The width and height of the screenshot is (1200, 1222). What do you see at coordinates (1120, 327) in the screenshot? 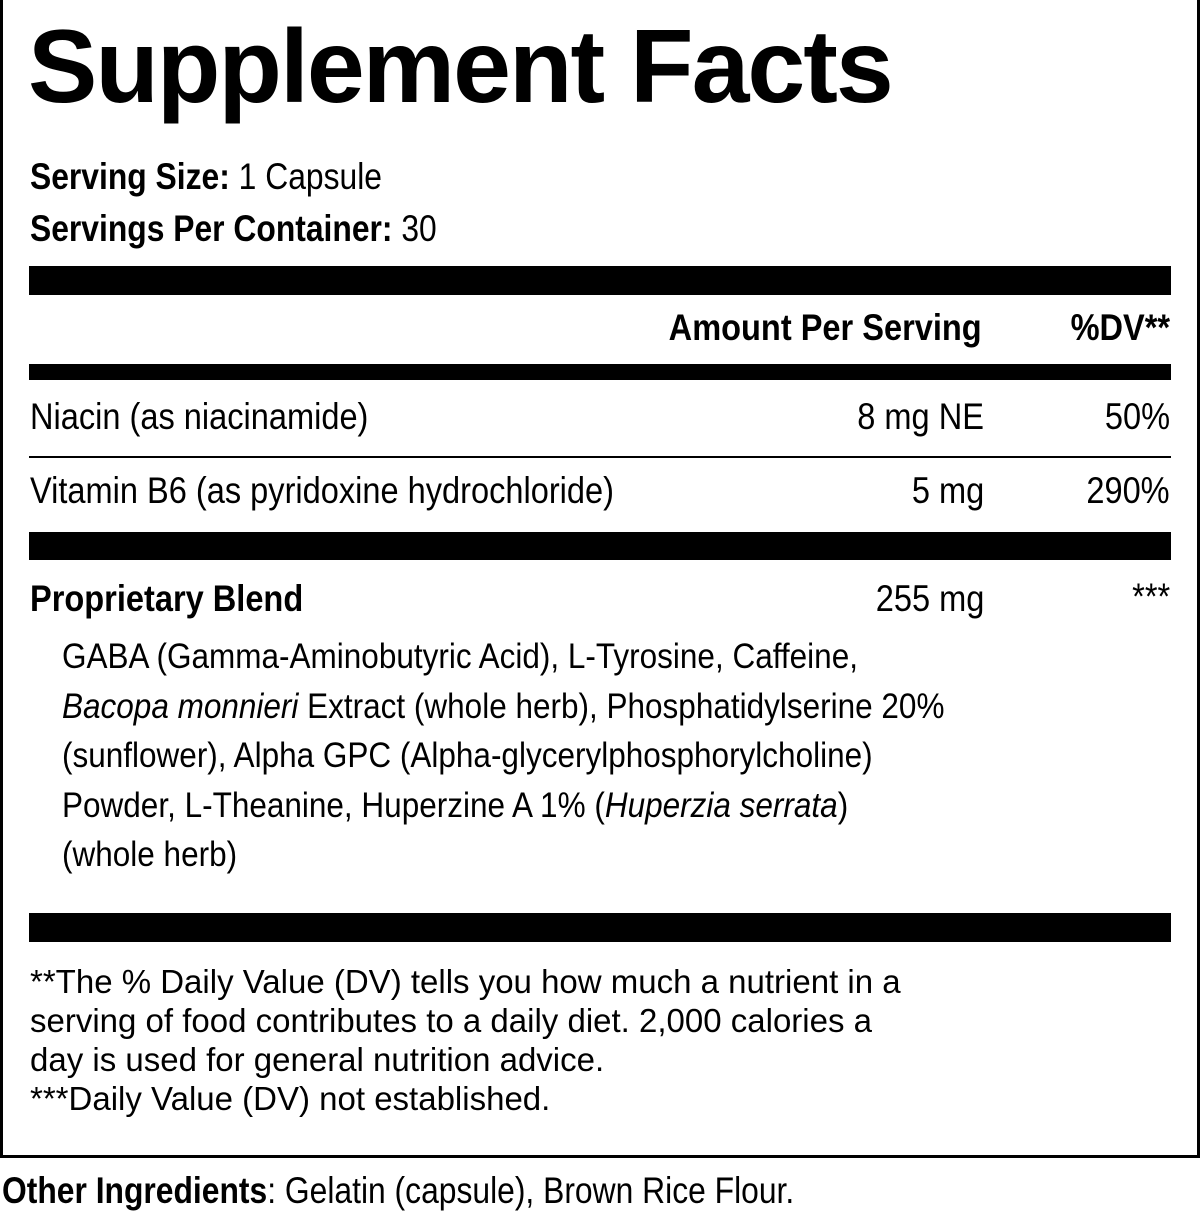
I see `dv-header: %DV**` at bounding box center [1120, 327].